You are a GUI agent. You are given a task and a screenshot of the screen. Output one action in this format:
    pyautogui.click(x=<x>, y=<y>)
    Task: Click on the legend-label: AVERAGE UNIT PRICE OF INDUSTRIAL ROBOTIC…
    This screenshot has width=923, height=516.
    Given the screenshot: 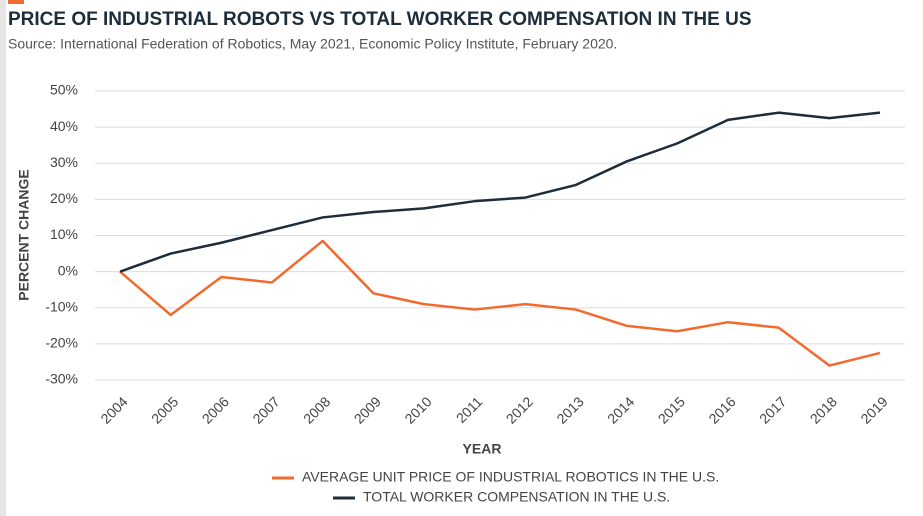 What is the action you would take?
    pyautogui.click(x=510, y=477)
    